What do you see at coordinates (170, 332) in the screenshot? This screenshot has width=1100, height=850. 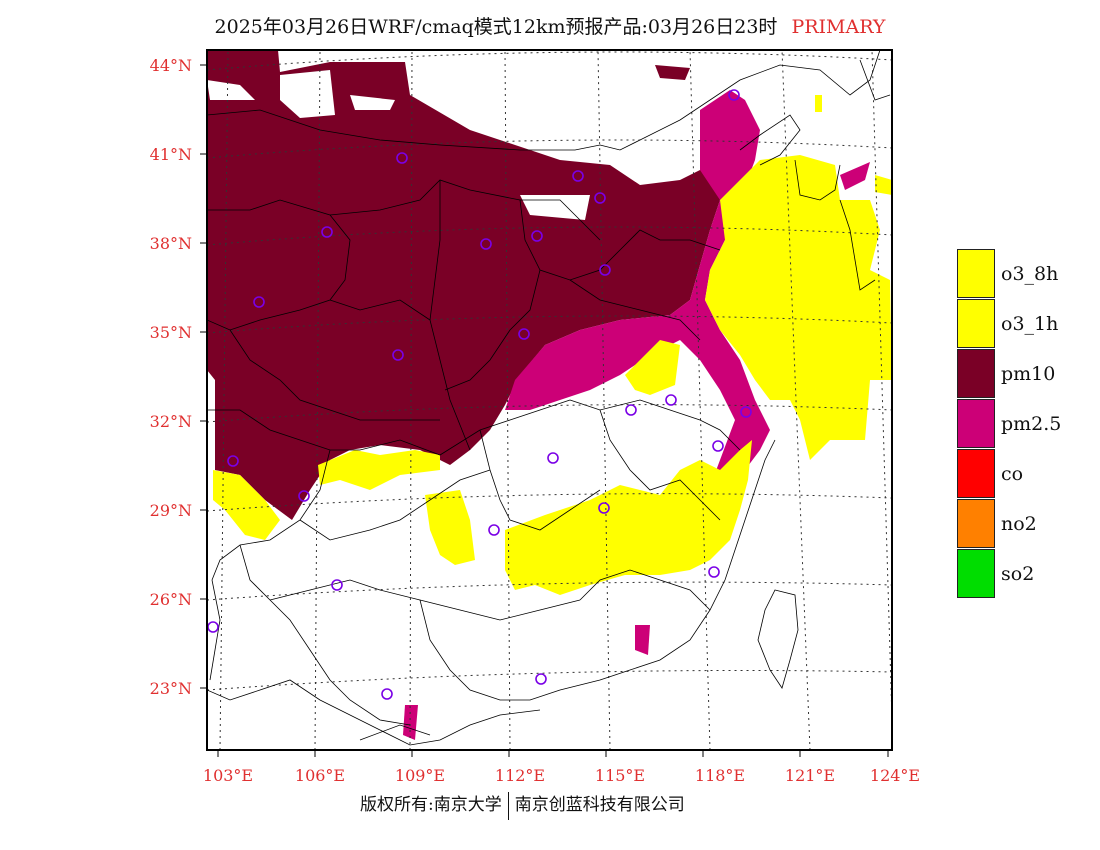 I see `lat-label-35n: 35°N` at bounding box center [170, 332].